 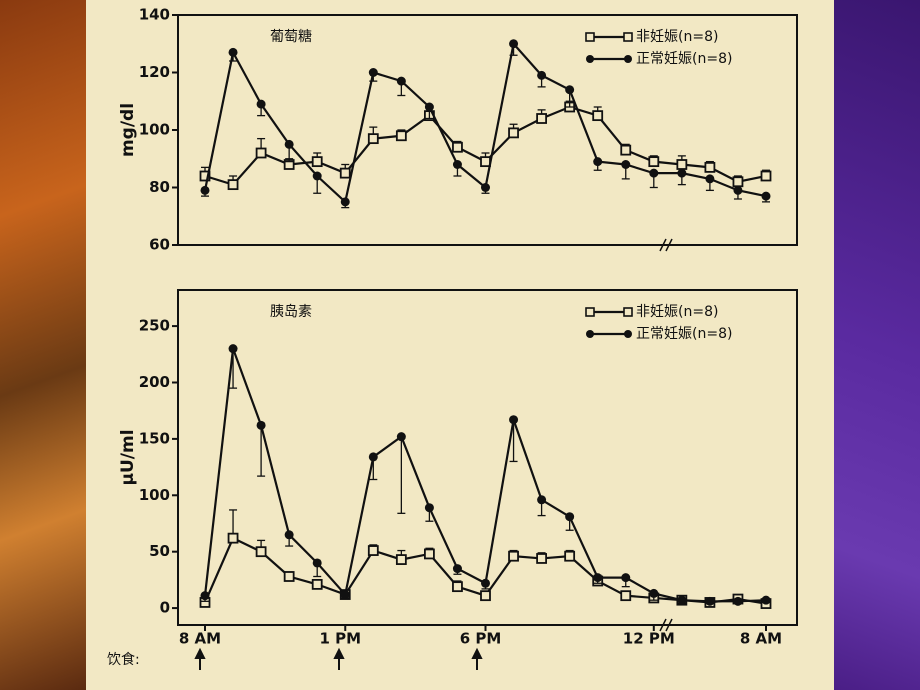 I want to click on y-axis-label: μU/ml, so click(x=128, y=457).